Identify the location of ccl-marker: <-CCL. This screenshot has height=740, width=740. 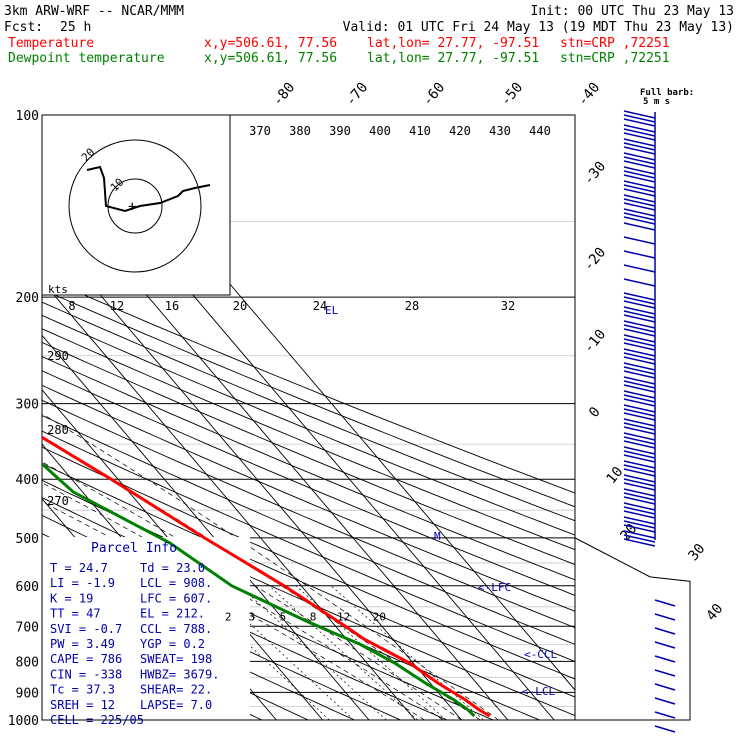
(540, 654).